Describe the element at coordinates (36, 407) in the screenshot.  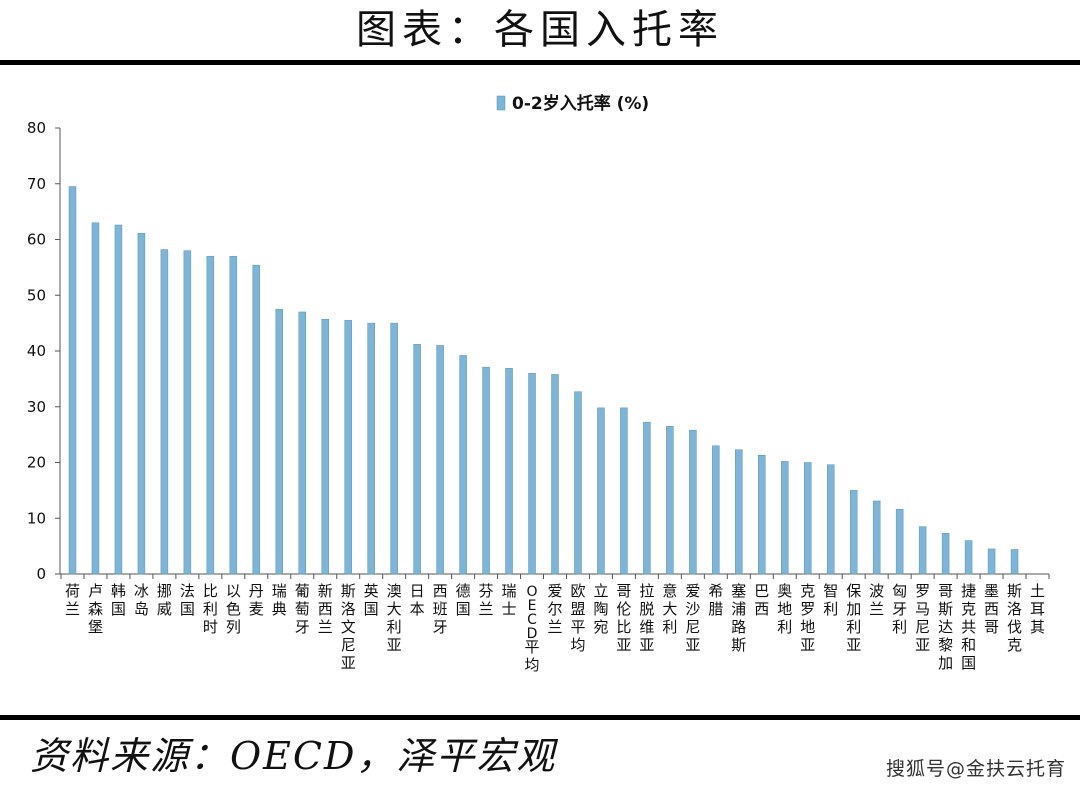
I see `y-tick-label: 30` at that location.